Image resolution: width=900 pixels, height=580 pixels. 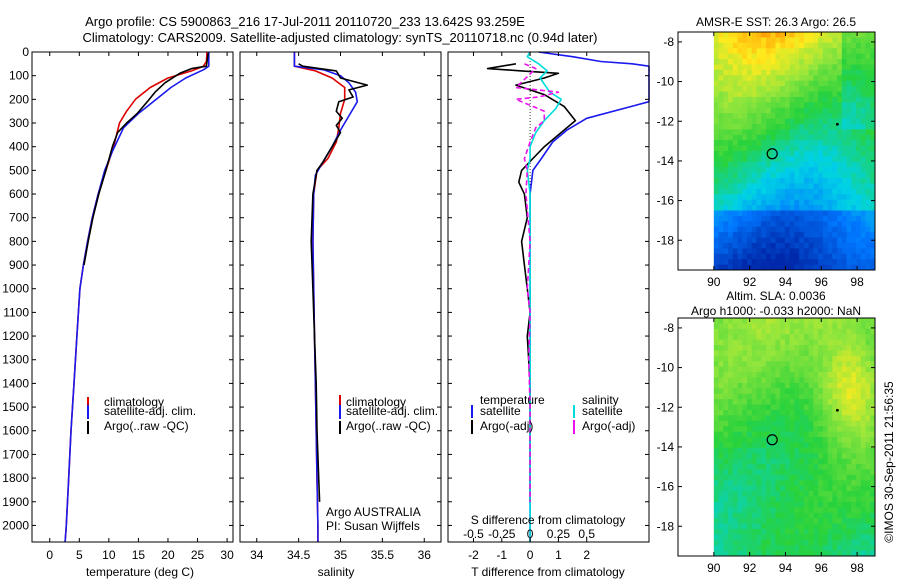 I want to click on x-tick-label: 36, so click(x=425, y=555).